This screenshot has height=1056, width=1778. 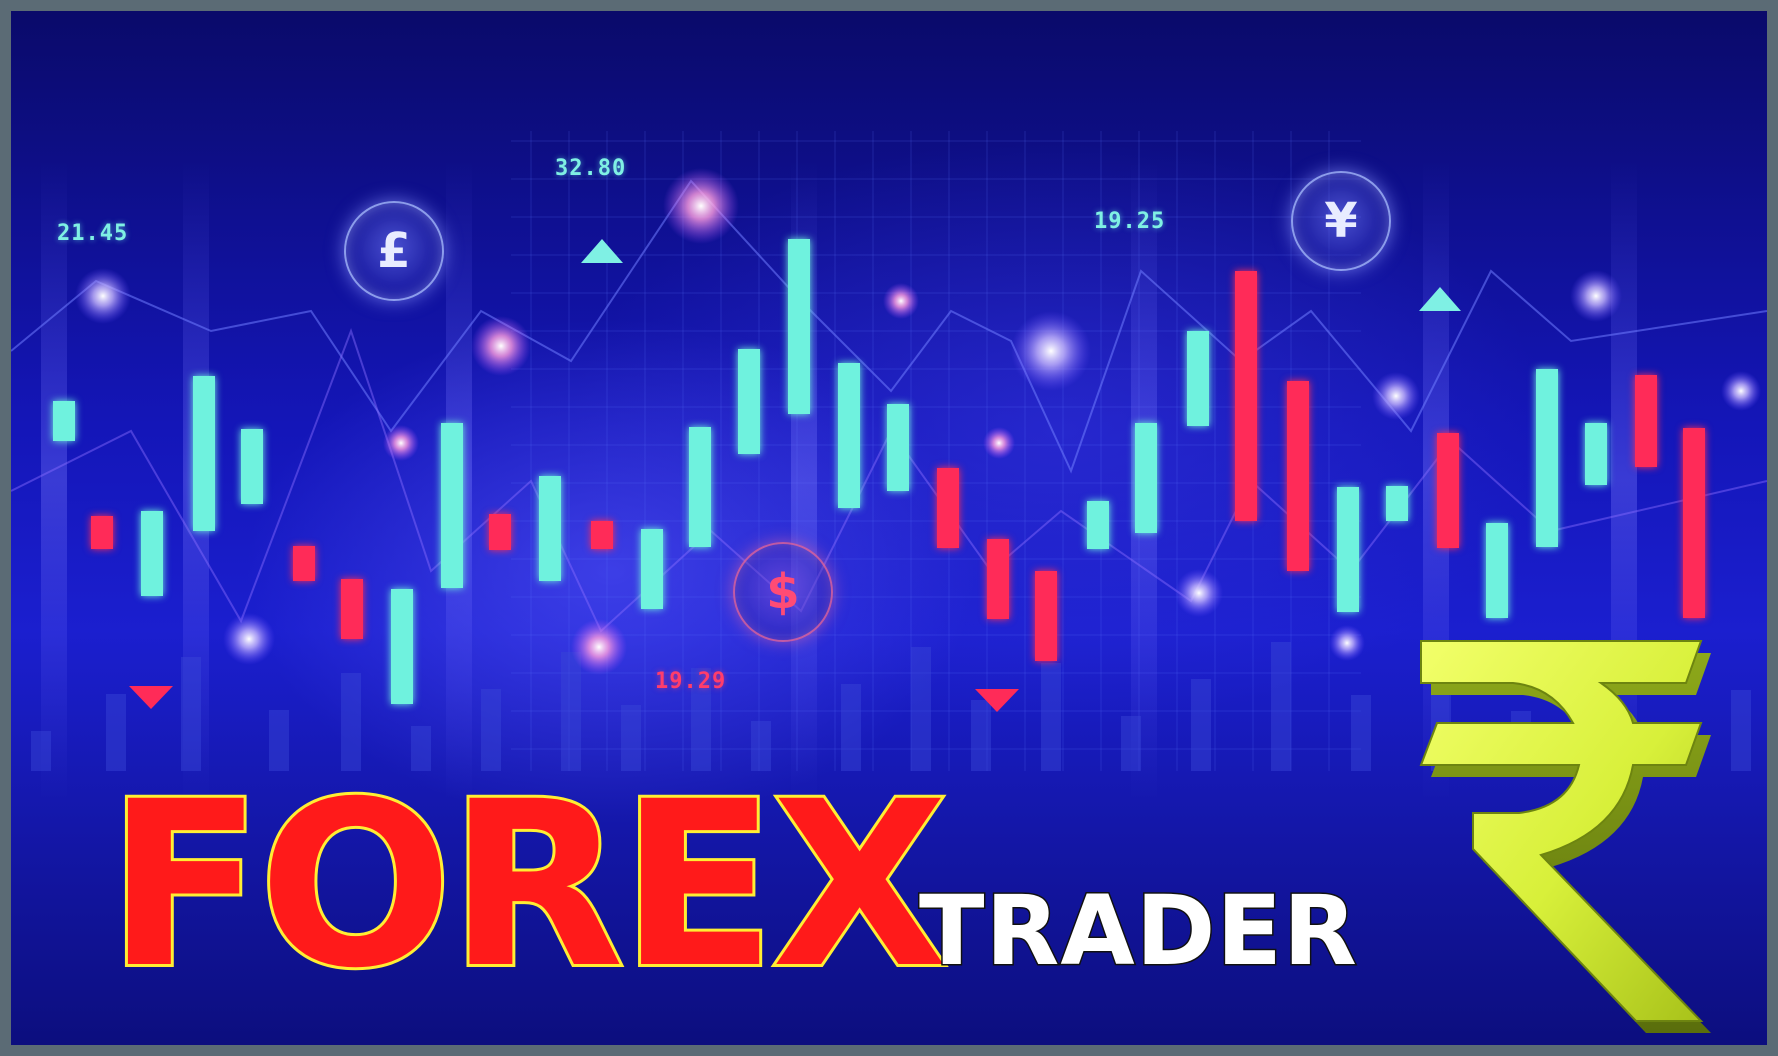 I want to click on pound-icon: £, so click(x=394, y=251).